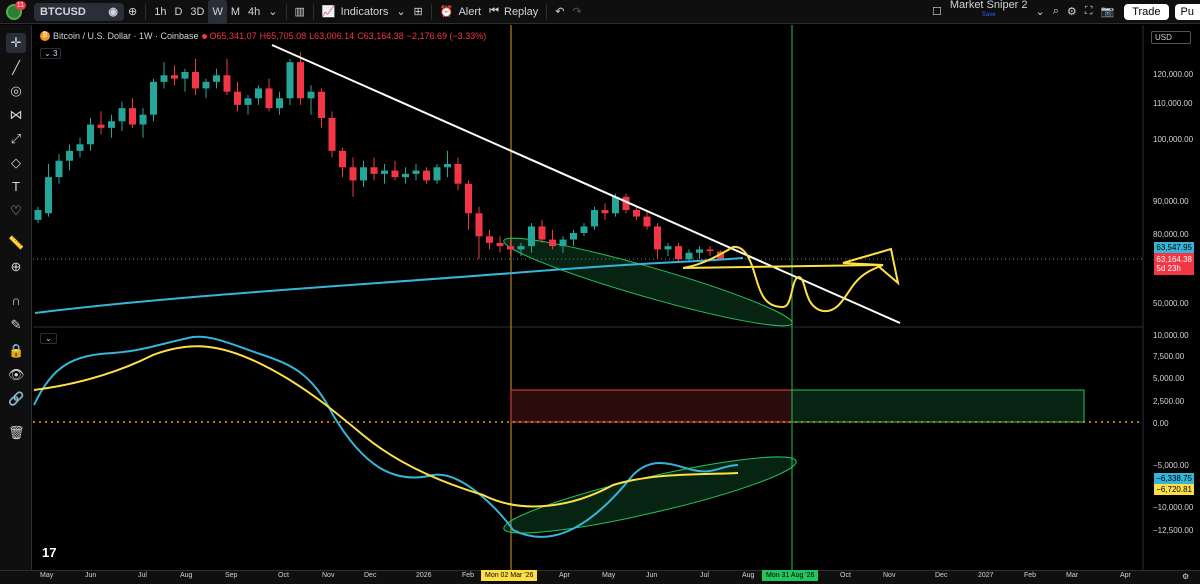 The height and width of the screenshot is (584, 1200). What do you see at coordinates (16, 186) in the screenshot?
I see `text-tool-icon: T` at bounding box center [16, 186].